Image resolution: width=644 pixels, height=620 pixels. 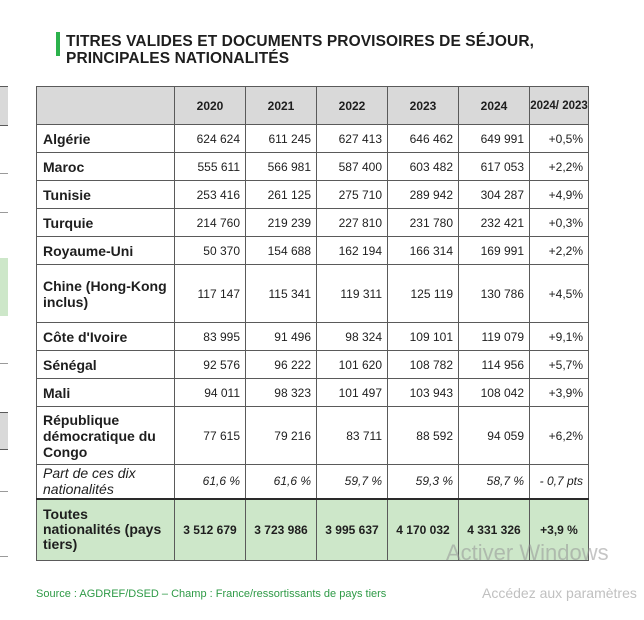 What do you see at coordinates (281, 166) in the screenshot?
I see `cell-value: 566 981` at bounding box center [281, 166].